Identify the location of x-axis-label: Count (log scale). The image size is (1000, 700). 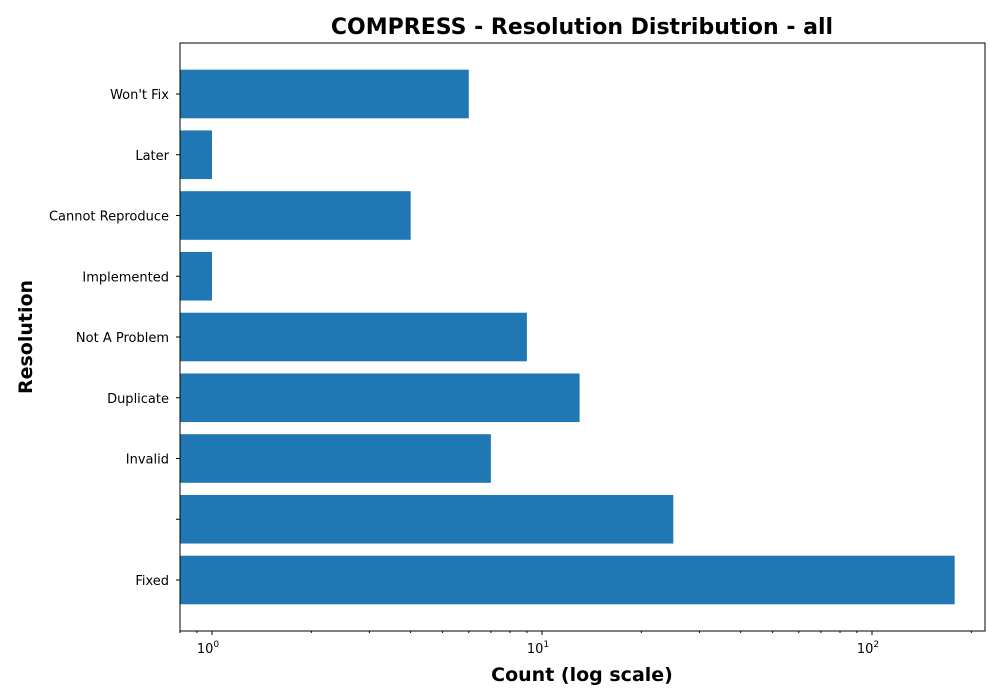
(582, 675).